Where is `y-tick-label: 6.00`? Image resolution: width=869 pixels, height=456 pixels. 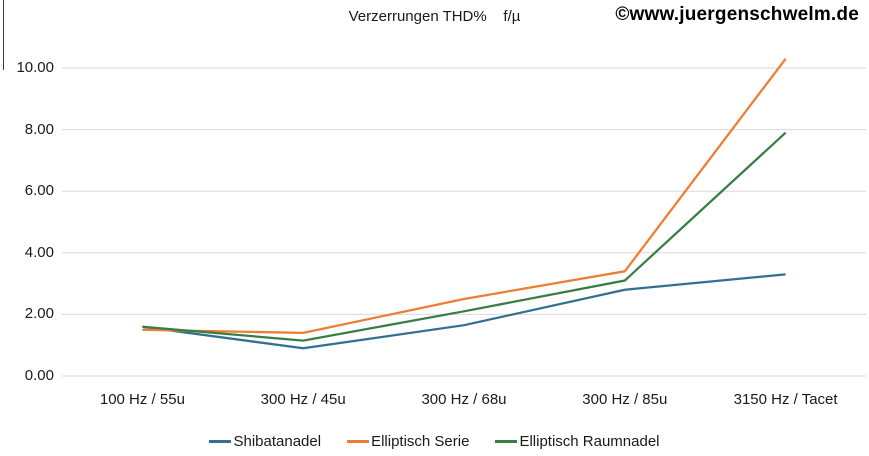
y-tick-label: 6.00 is located at coordinates (39, 191).